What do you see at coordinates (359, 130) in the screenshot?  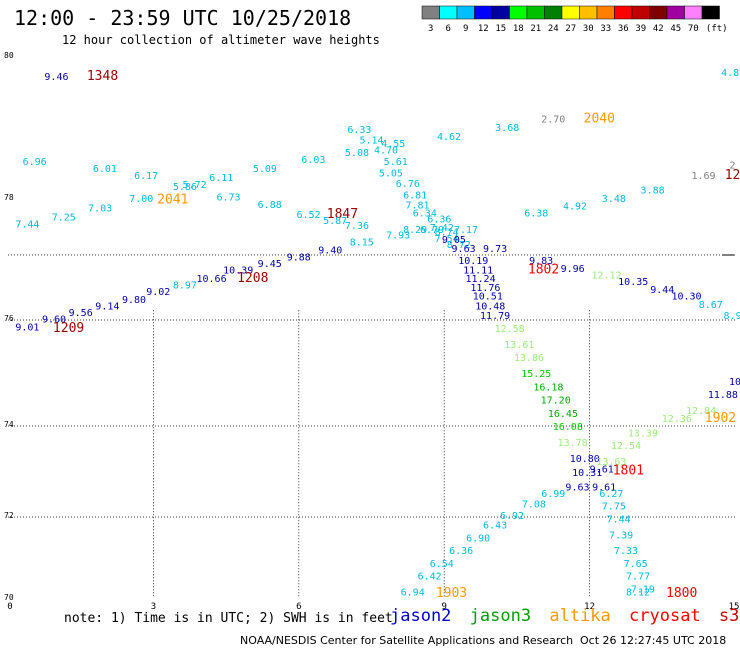 I see `wave-height-value: 6.33` at bounding box center [359, 130].